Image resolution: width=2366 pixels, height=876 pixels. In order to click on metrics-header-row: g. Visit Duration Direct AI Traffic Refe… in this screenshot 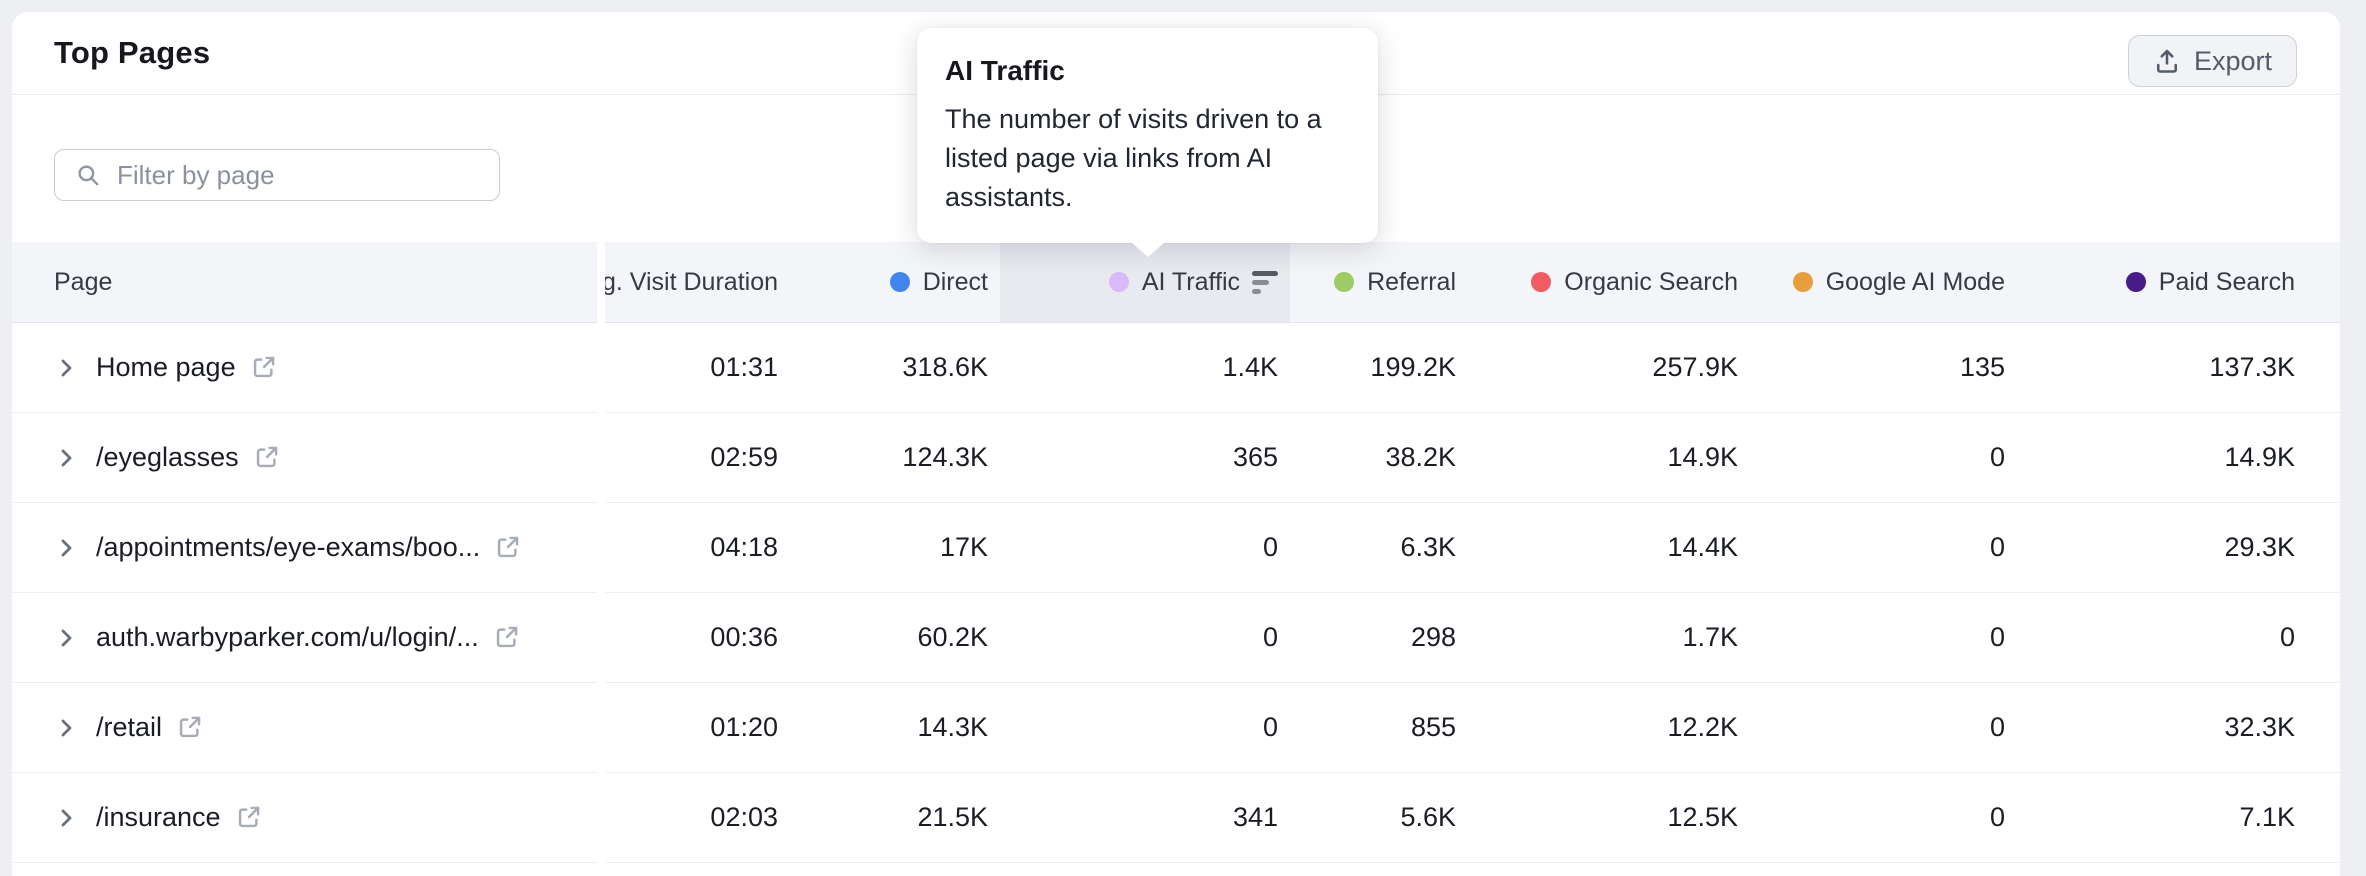, I will do `click(1472, 282)`.